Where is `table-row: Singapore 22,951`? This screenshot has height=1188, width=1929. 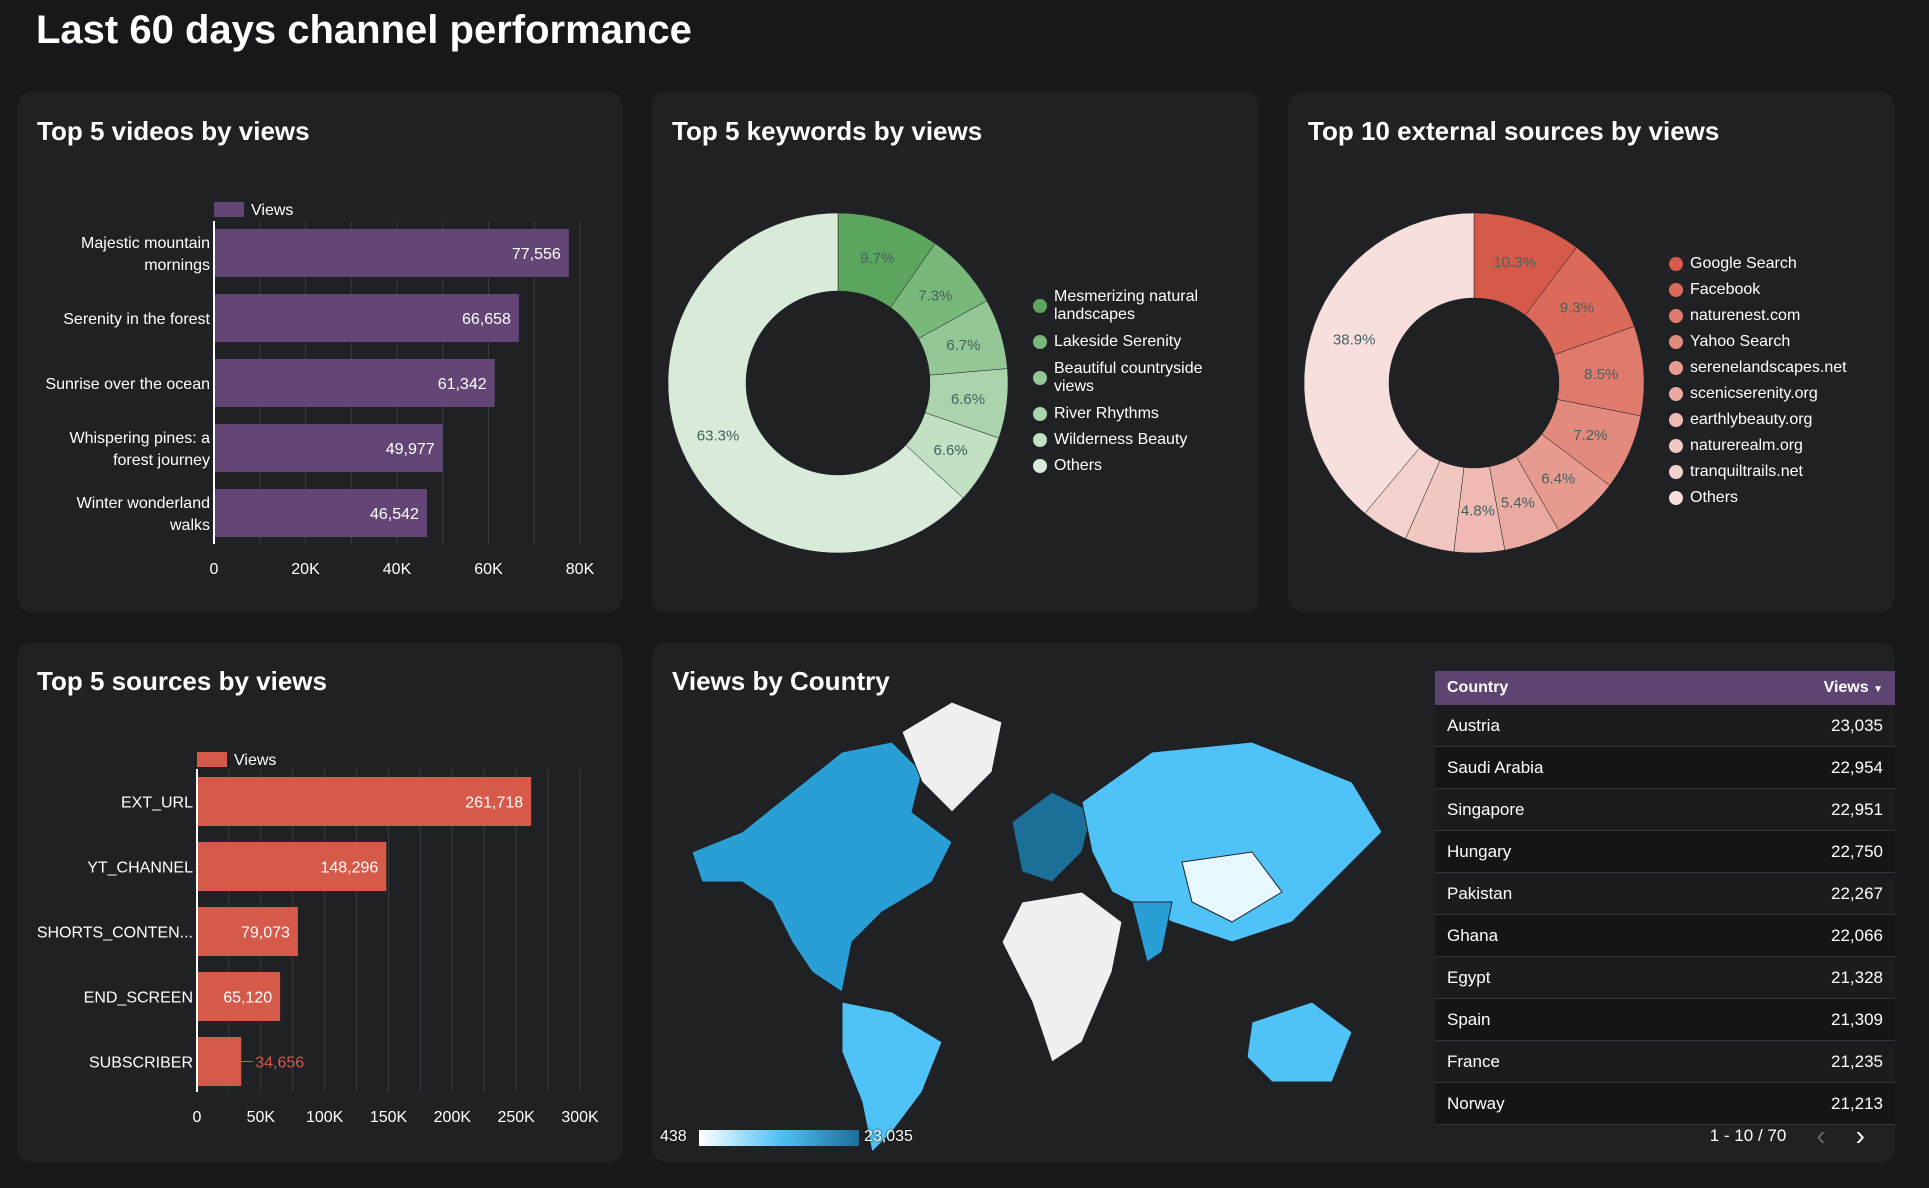 table-row: Singapore 22,951 is located at coordinates (1665, 810).